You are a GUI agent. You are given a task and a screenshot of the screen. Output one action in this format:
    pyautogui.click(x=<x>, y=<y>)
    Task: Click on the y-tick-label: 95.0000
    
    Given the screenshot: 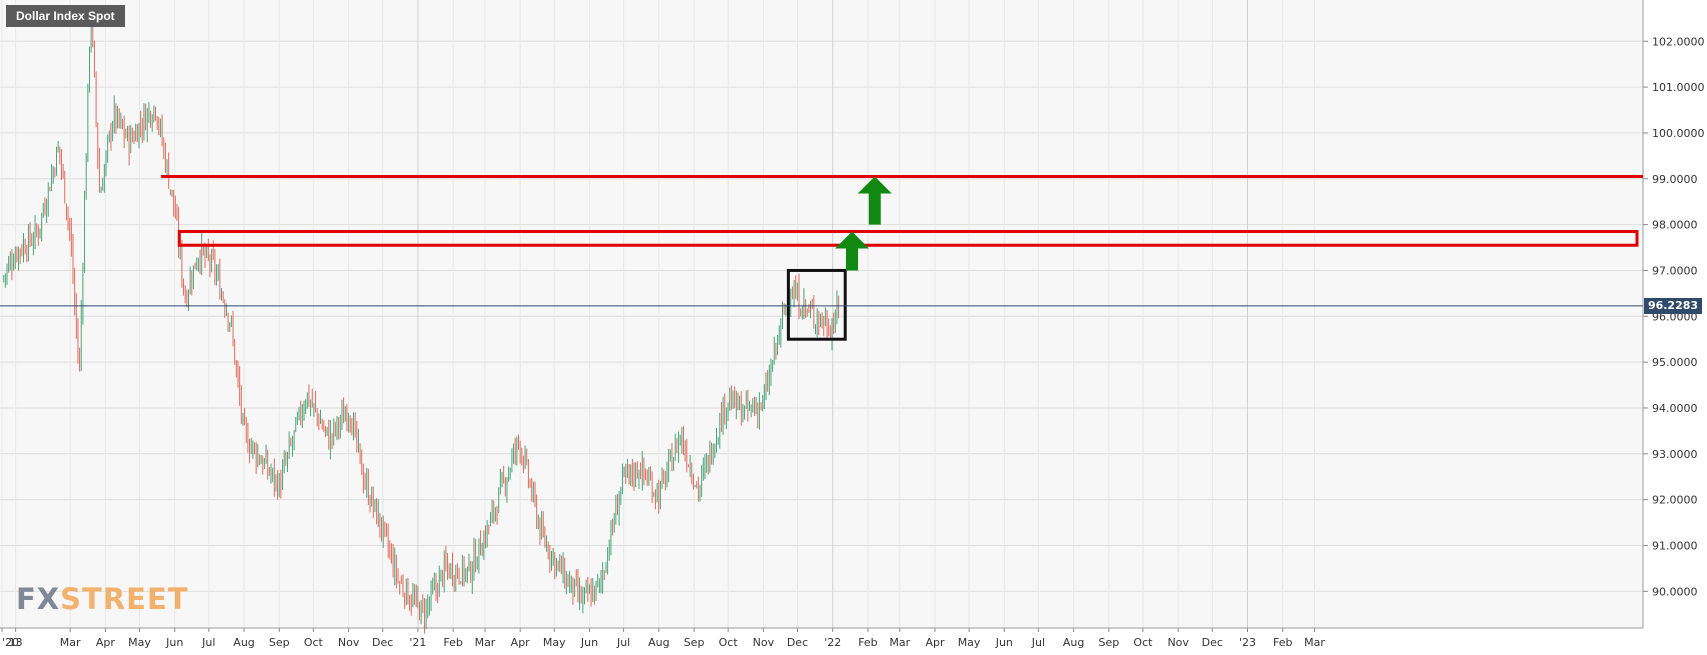 What is the action you would take?
    pyautogui.click(x=1675, y=362)
    